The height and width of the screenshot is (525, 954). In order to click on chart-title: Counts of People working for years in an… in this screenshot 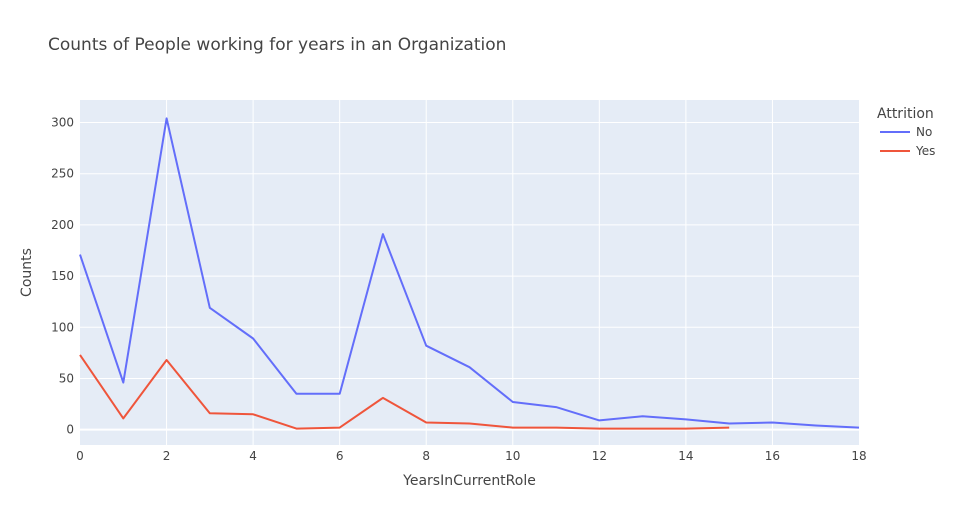, I will do `click(277, 45)`.